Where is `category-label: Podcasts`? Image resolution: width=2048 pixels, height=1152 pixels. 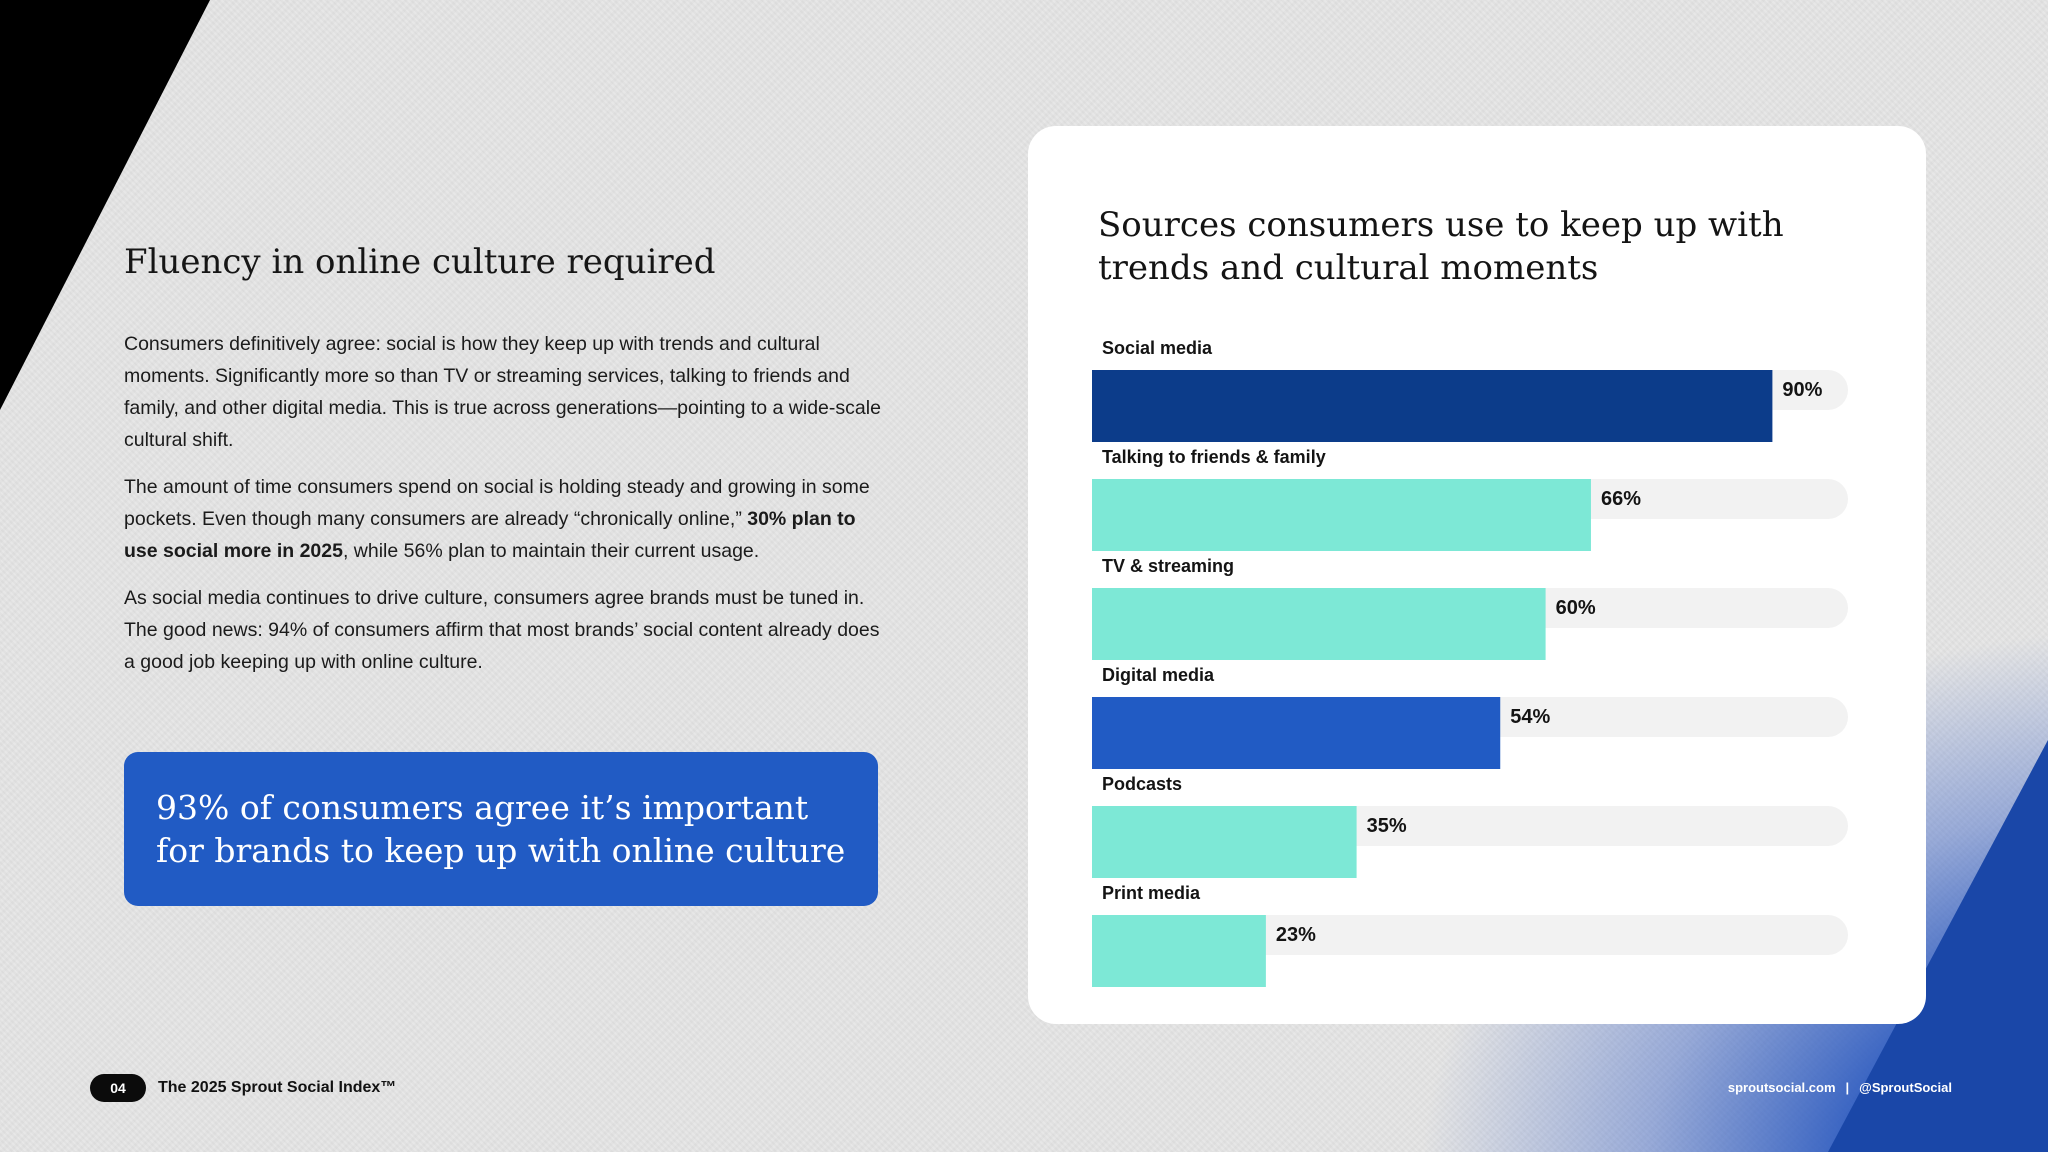
category-label: Podcasts is located at coordinates (1142, 784).